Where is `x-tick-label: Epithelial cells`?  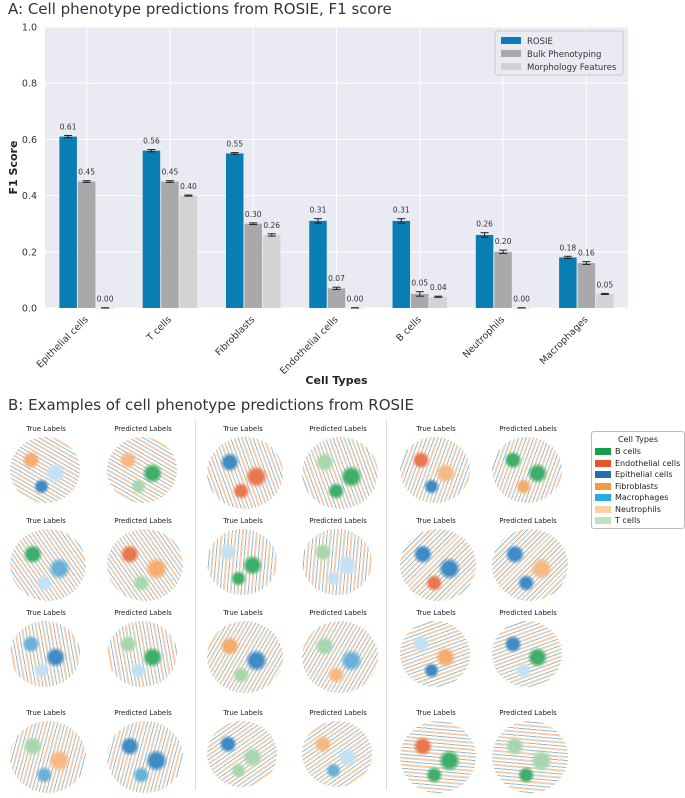 x-tick-label: Epithelial cells is located at coordinates (63, 342).